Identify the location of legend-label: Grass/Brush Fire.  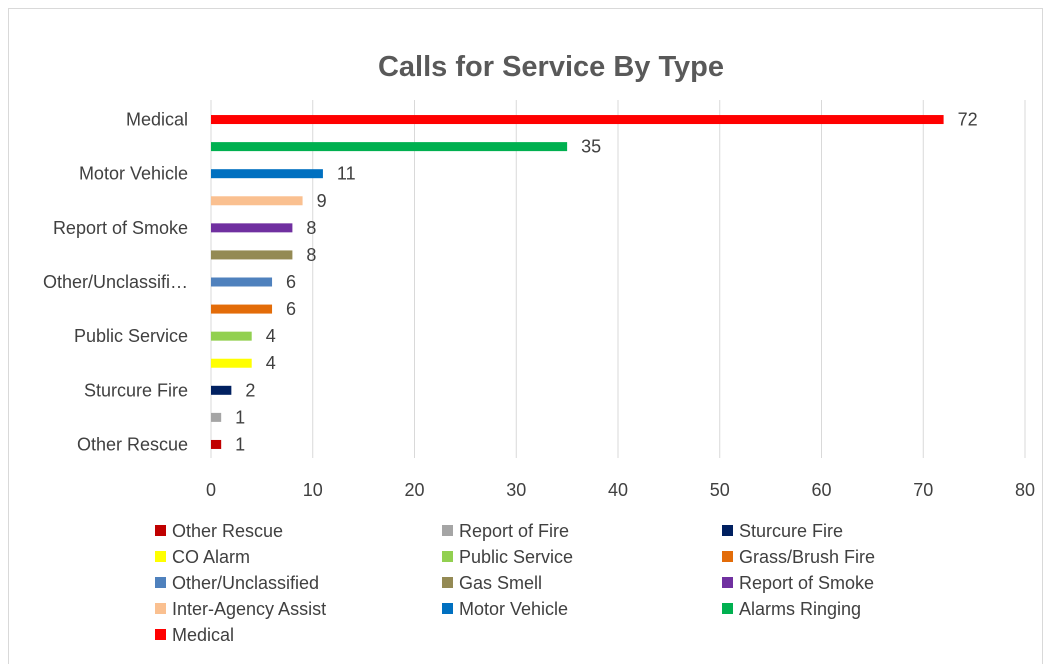
(807, 557).